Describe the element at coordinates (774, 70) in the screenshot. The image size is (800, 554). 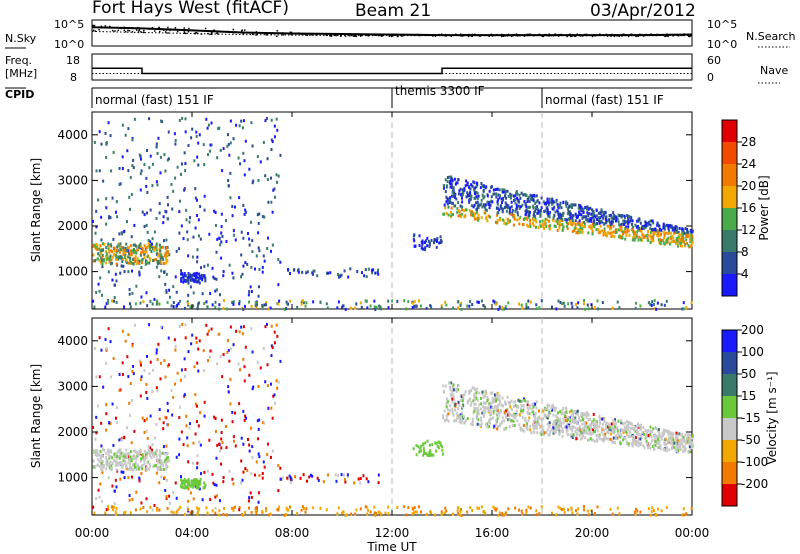
I see `nave-label: Nave` at that location.